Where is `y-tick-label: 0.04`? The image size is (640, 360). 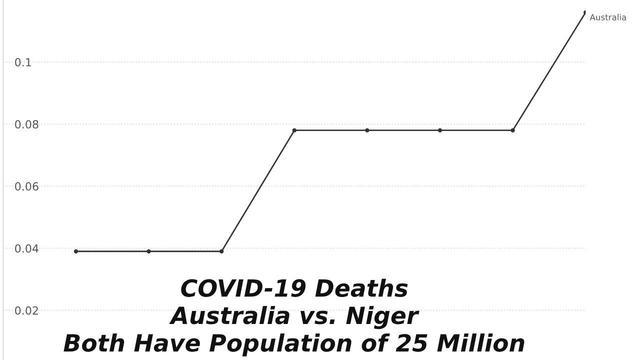
y-tick-label: 0.04 is located at coordinates (26, 248).